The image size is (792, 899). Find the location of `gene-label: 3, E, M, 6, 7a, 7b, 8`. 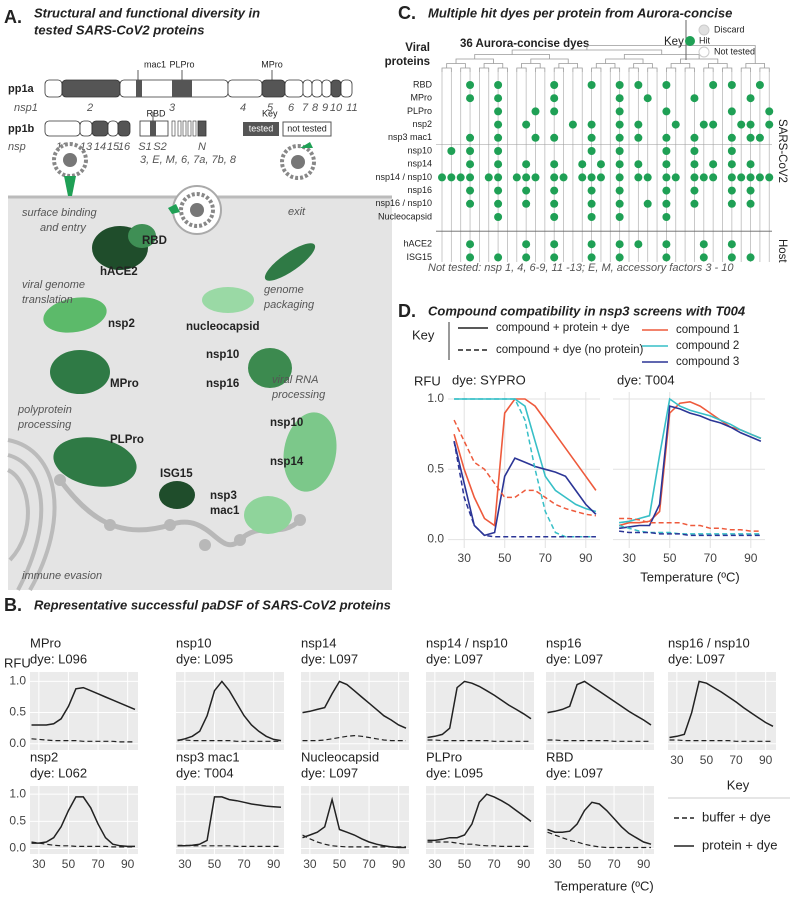

gene-label: 3, E, M, 6, 7a, 7b, 8 is located at coordinates (188, 160).